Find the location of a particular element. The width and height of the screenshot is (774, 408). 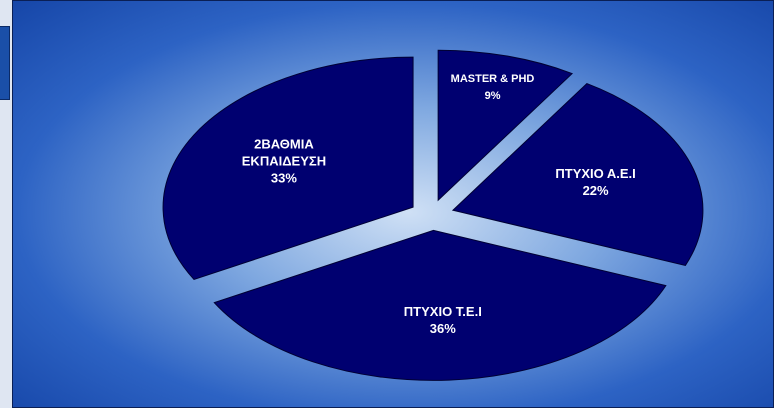

slice-label: 2ΒΑΘΜΙΑ ΕΚΠΑΙΔΕΥΣΗ 33% is located at coordinates (284, 161).